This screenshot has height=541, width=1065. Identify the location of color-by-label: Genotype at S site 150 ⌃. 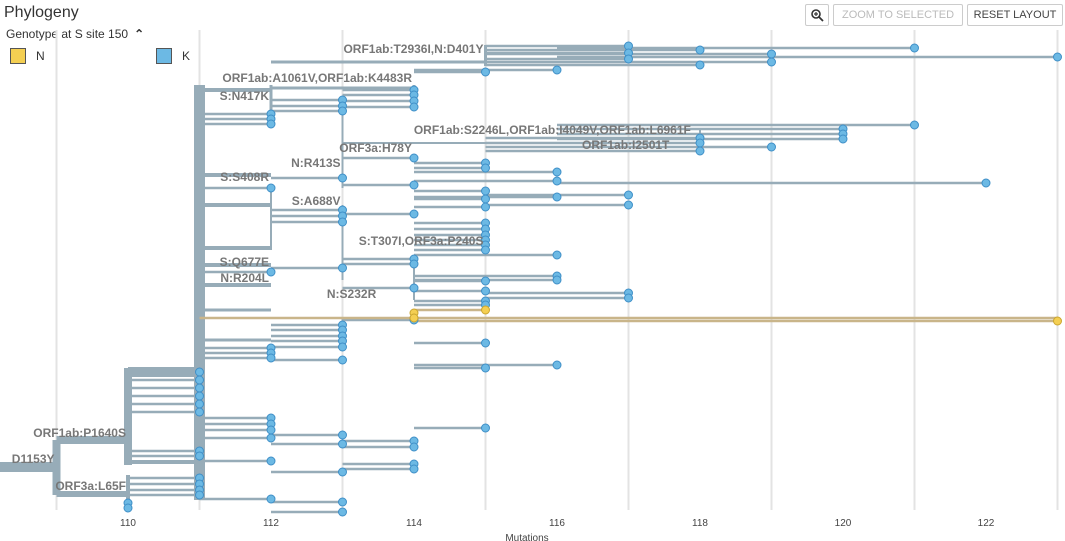
(75, 34).